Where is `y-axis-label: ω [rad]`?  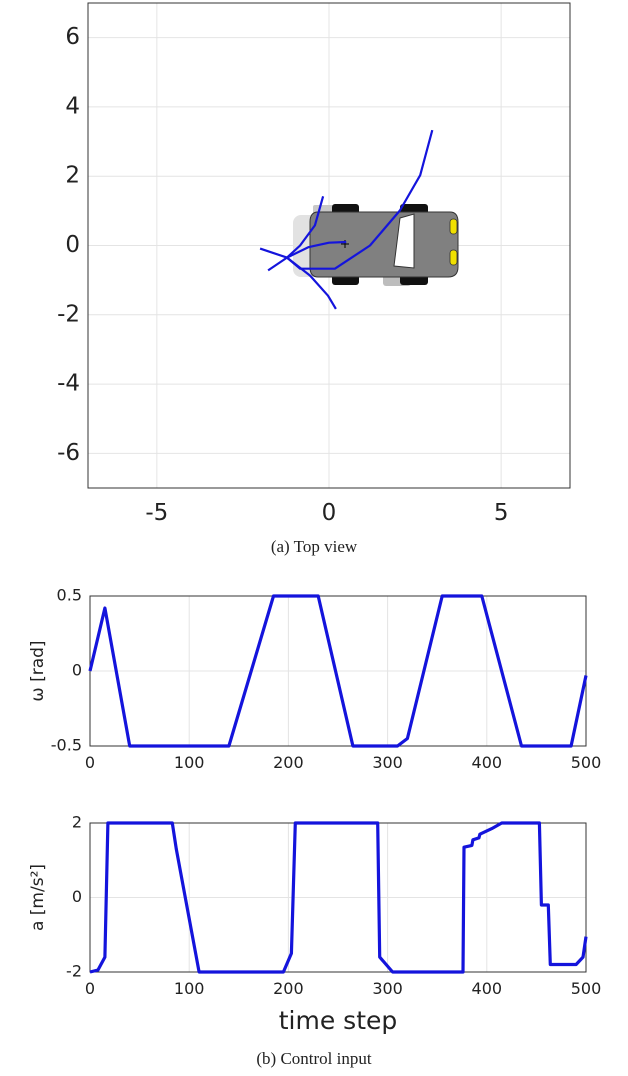 y-axis-label: ω [rad] is located at coordinates (38, 670).